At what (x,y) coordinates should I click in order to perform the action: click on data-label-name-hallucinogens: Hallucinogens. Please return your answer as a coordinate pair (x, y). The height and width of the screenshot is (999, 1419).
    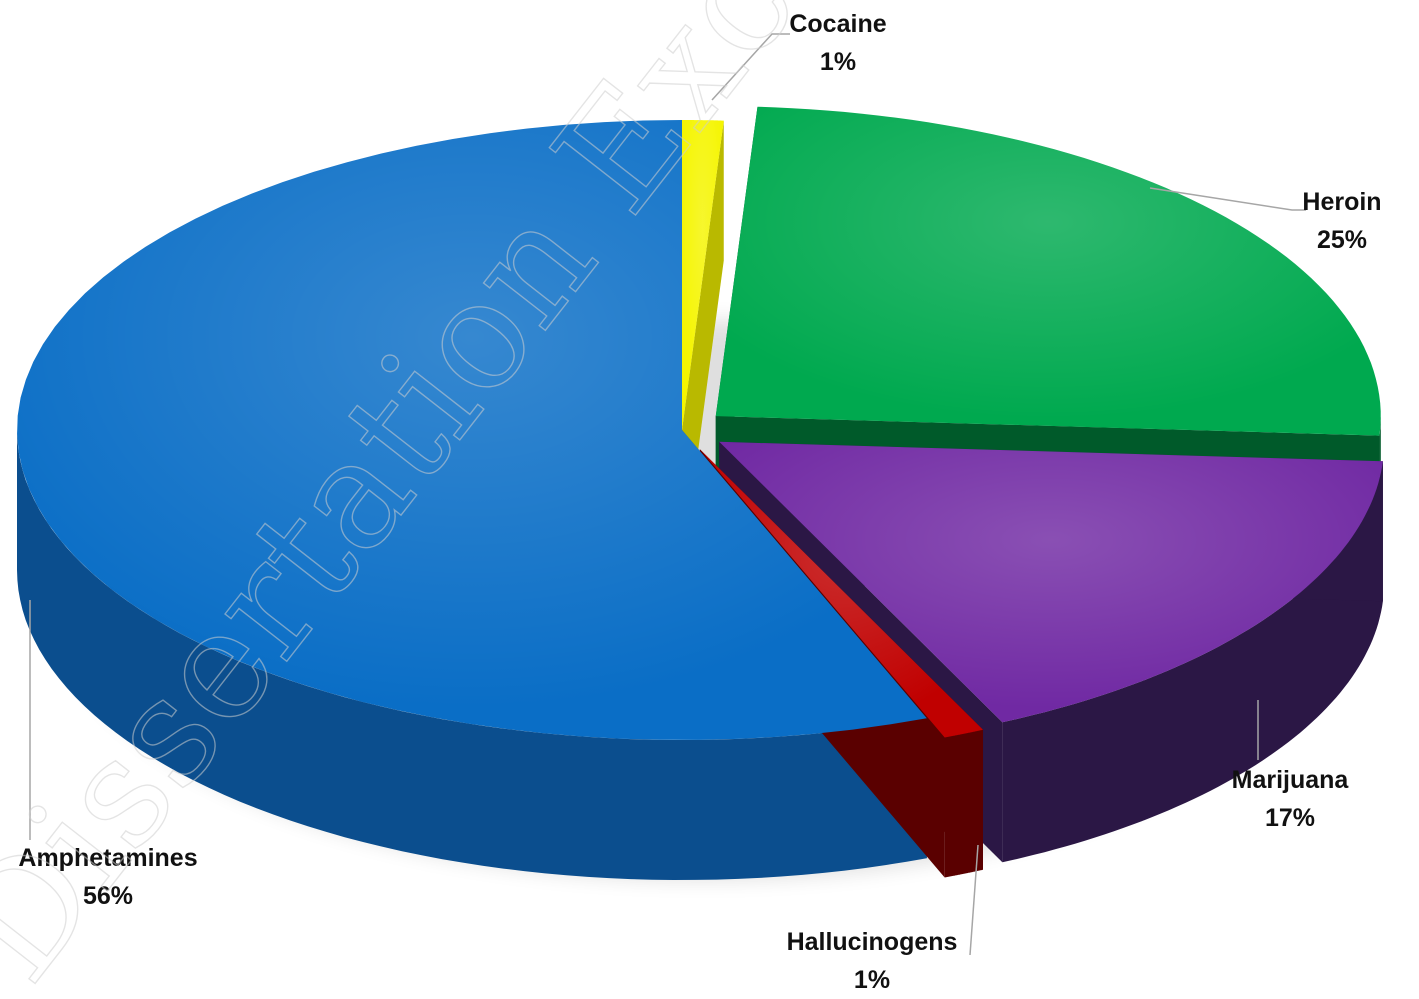
    Looking at the image, I should click on (872, 942).